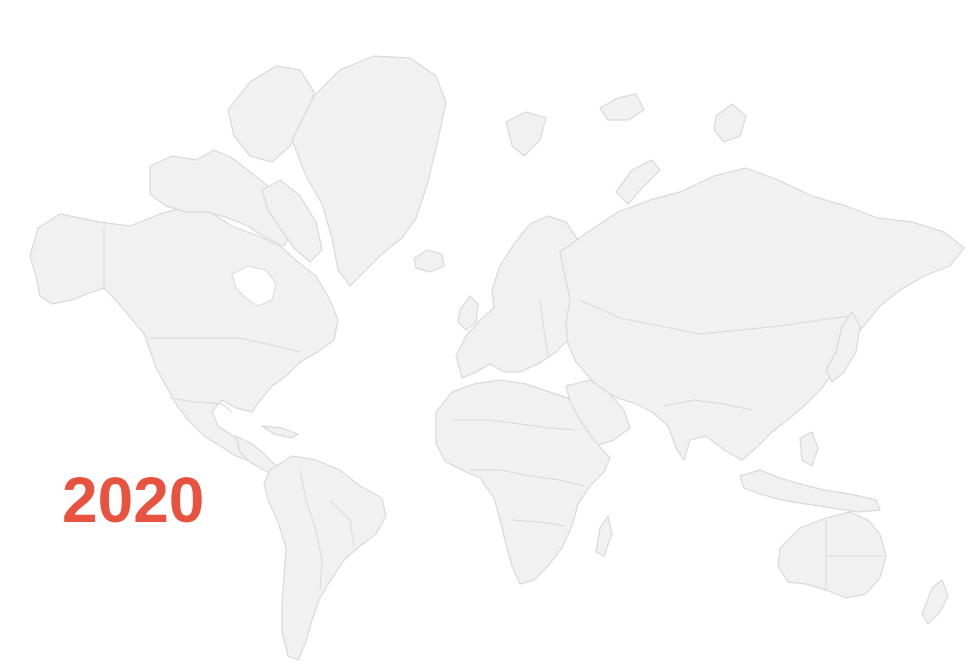 Image resolution: width=969 pixels, height=670 pixels. I want to click on landmass-baffin-island, so click(292, 221).